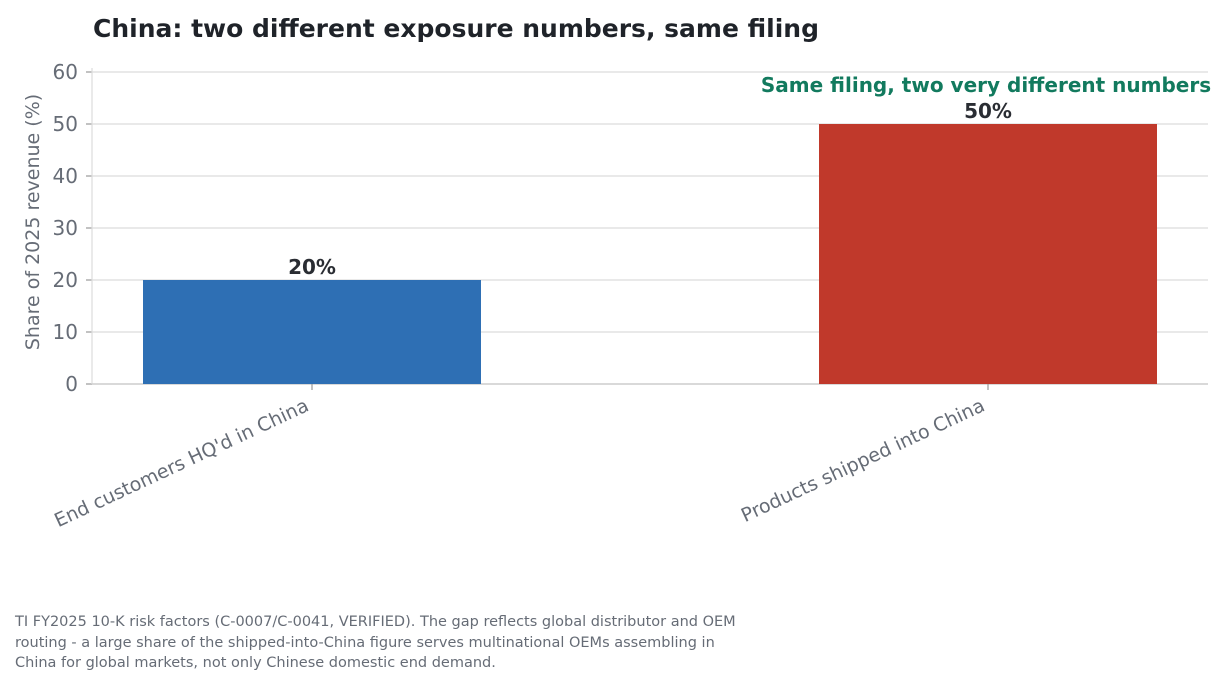  Describe the element at coordinates (71, 384) in the screenshot. I see `y-tick-label: 0` at that location.